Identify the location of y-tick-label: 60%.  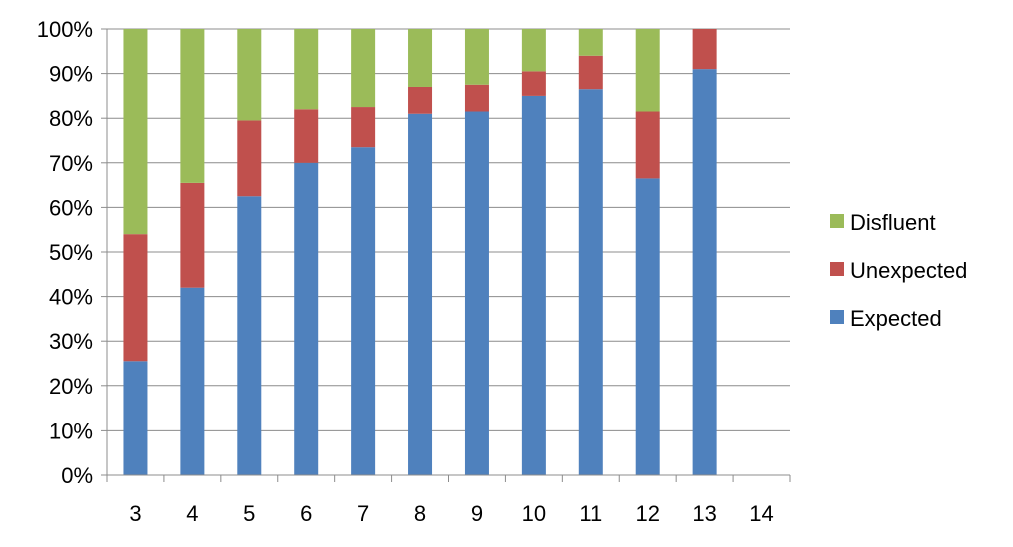
(71, 207).